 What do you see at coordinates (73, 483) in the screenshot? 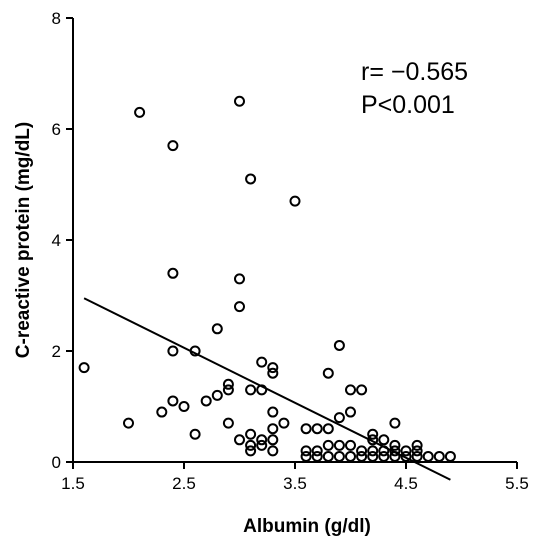
I see `x-tick-label: 1.5` at bounding box center [73, 483].